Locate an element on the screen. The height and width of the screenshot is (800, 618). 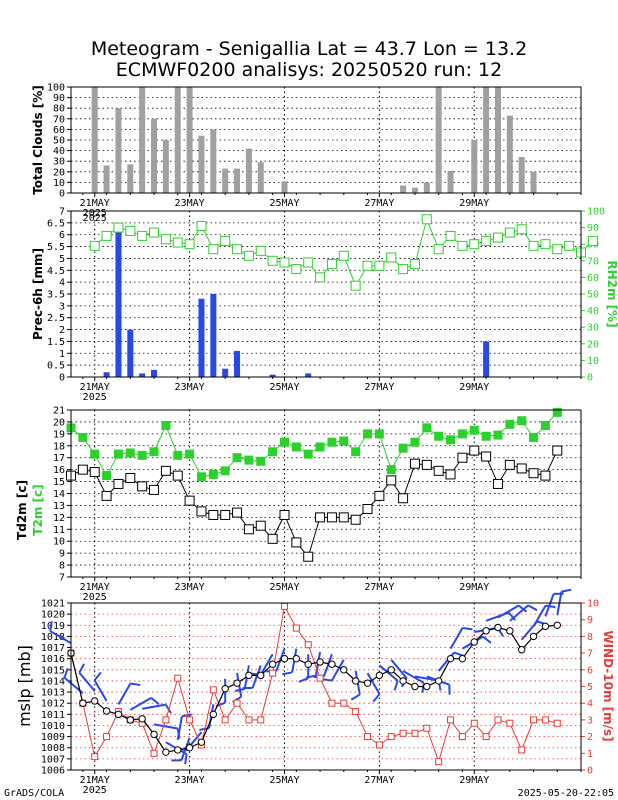
y-tick-label: 80 is located at coordinates (59, 109).